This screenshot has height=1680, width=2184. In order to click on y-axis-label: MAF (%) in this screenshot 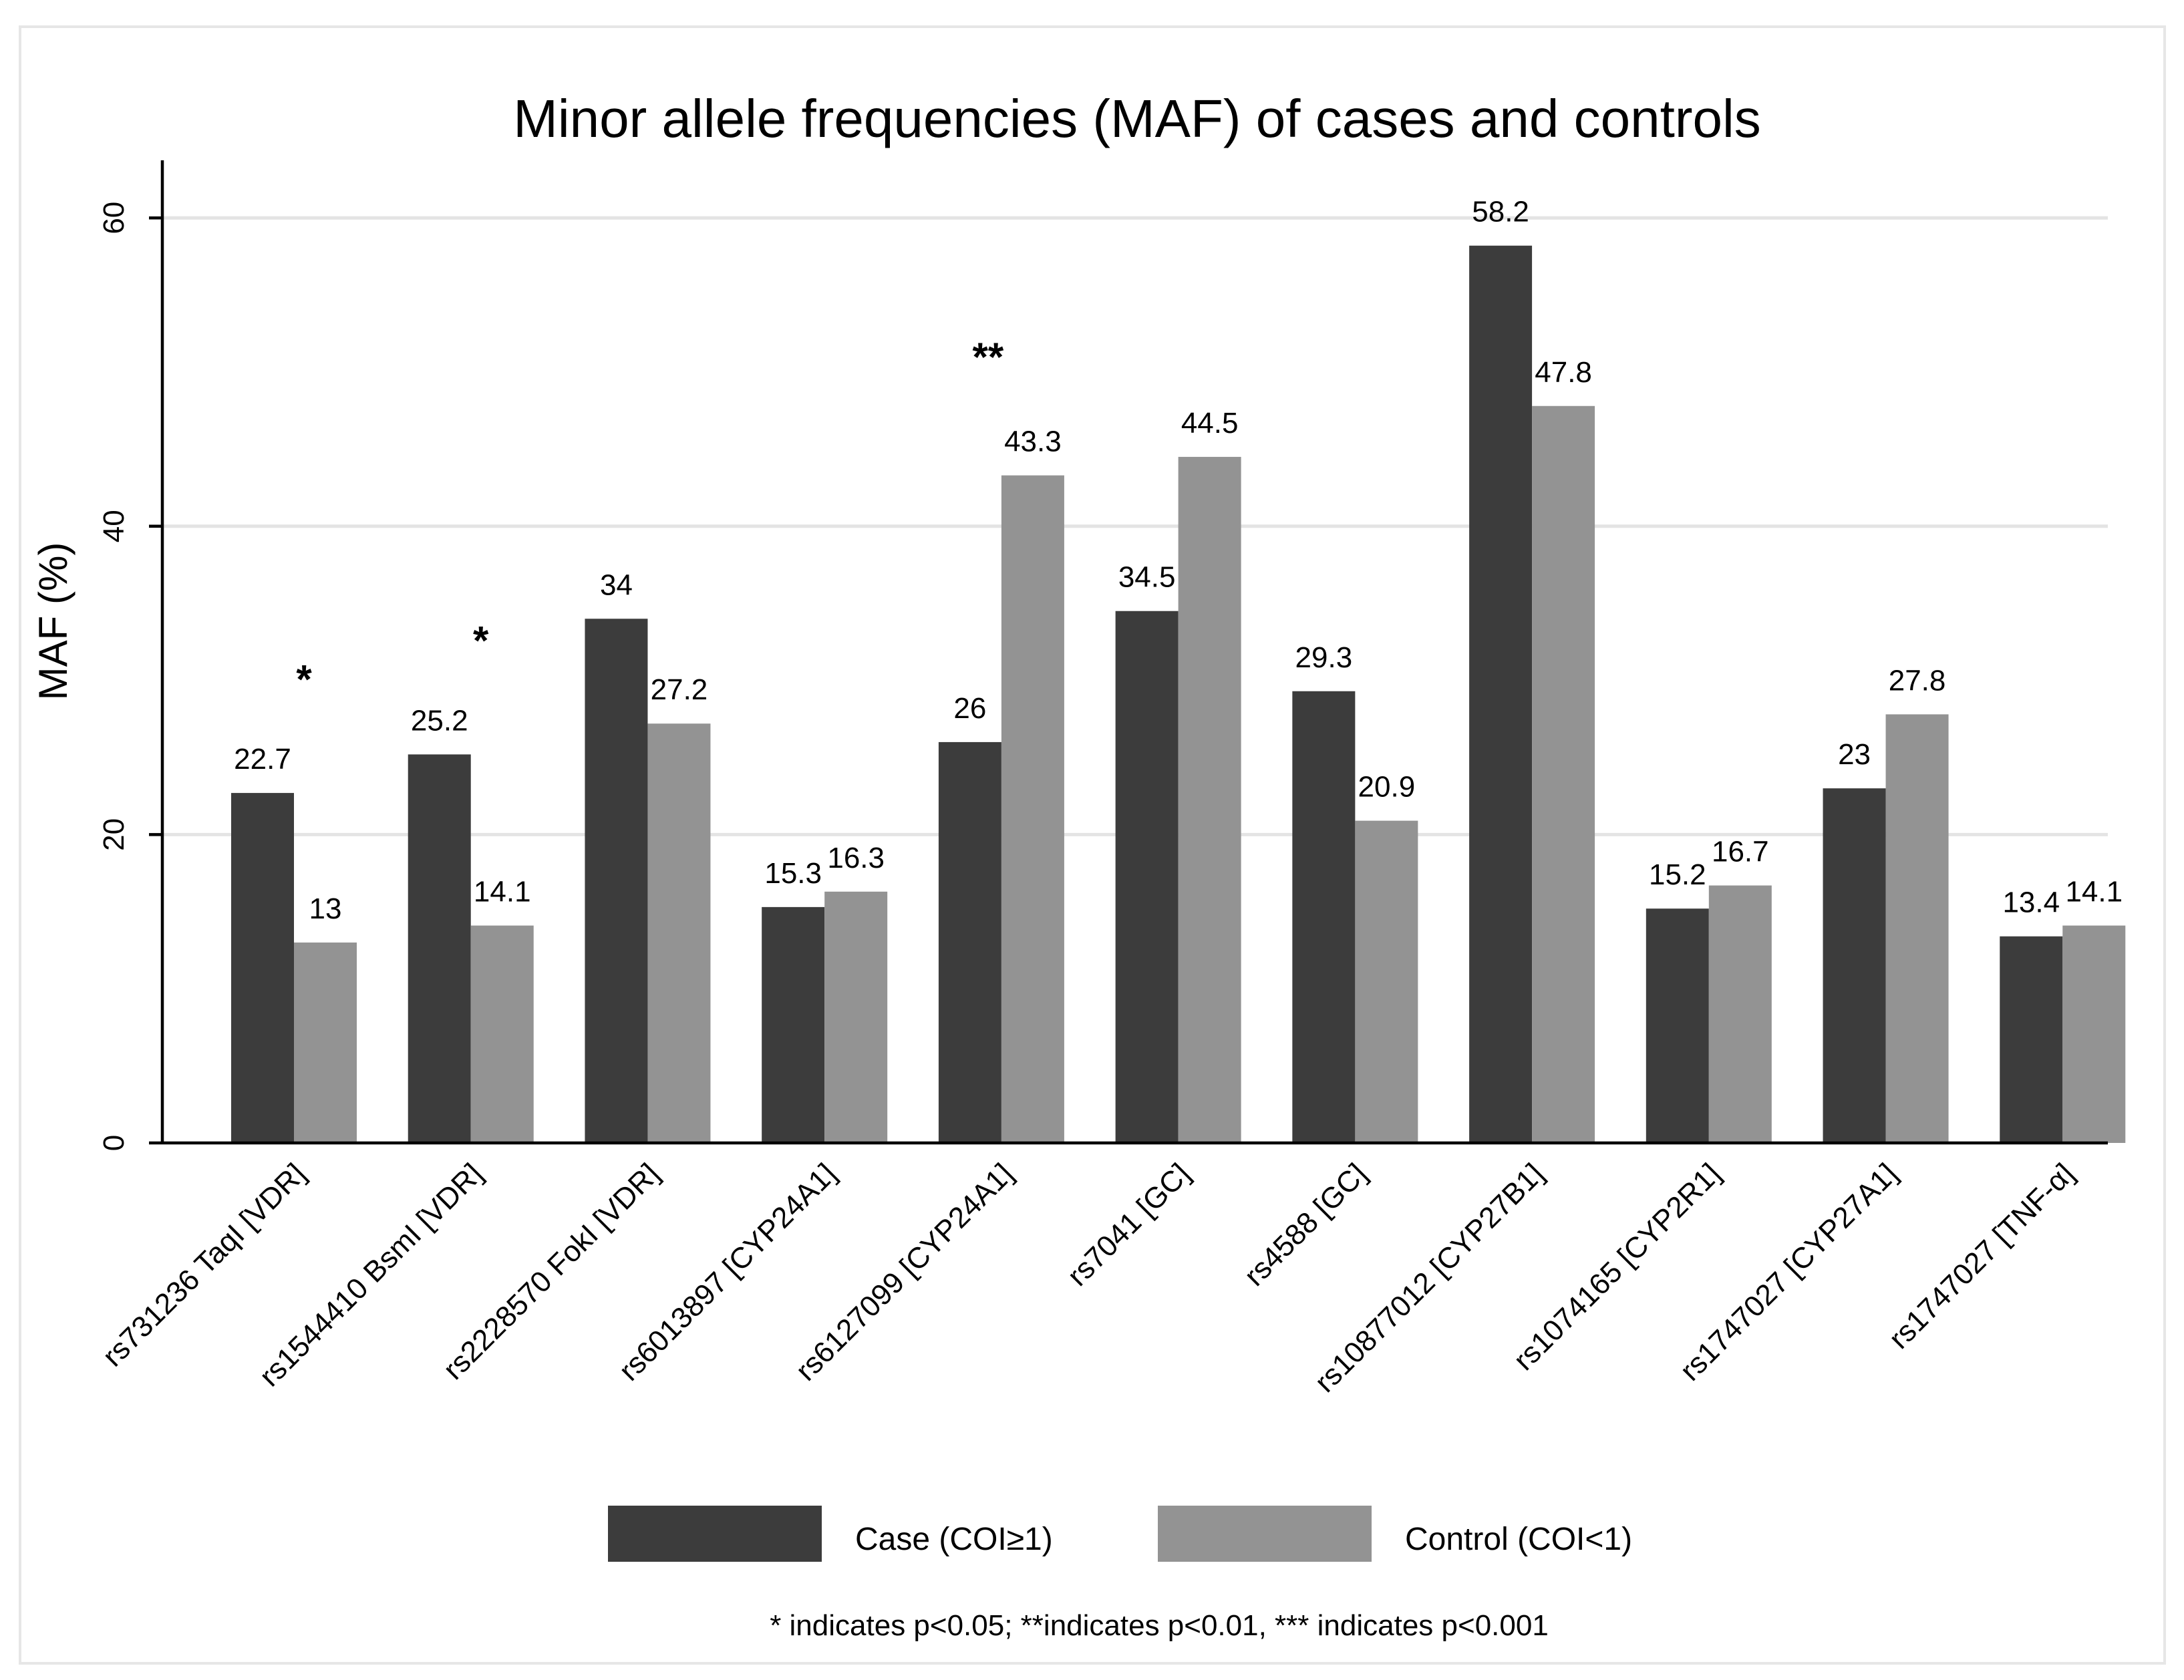, I will do `click(53, 621)`.